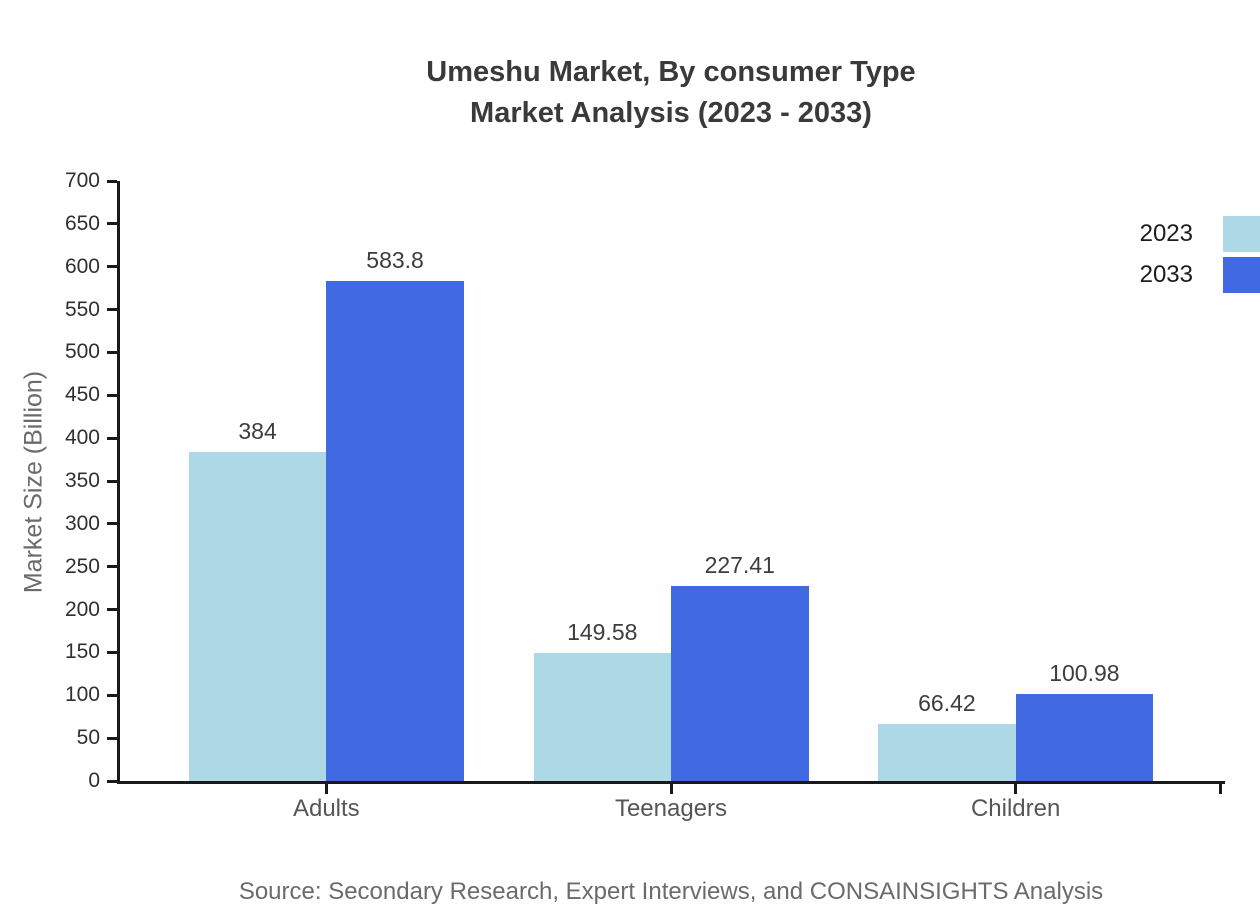  Describe the element at coordinates (82, 309) in the screenshot. I see `y-axis-tick-label: 550` at that location.